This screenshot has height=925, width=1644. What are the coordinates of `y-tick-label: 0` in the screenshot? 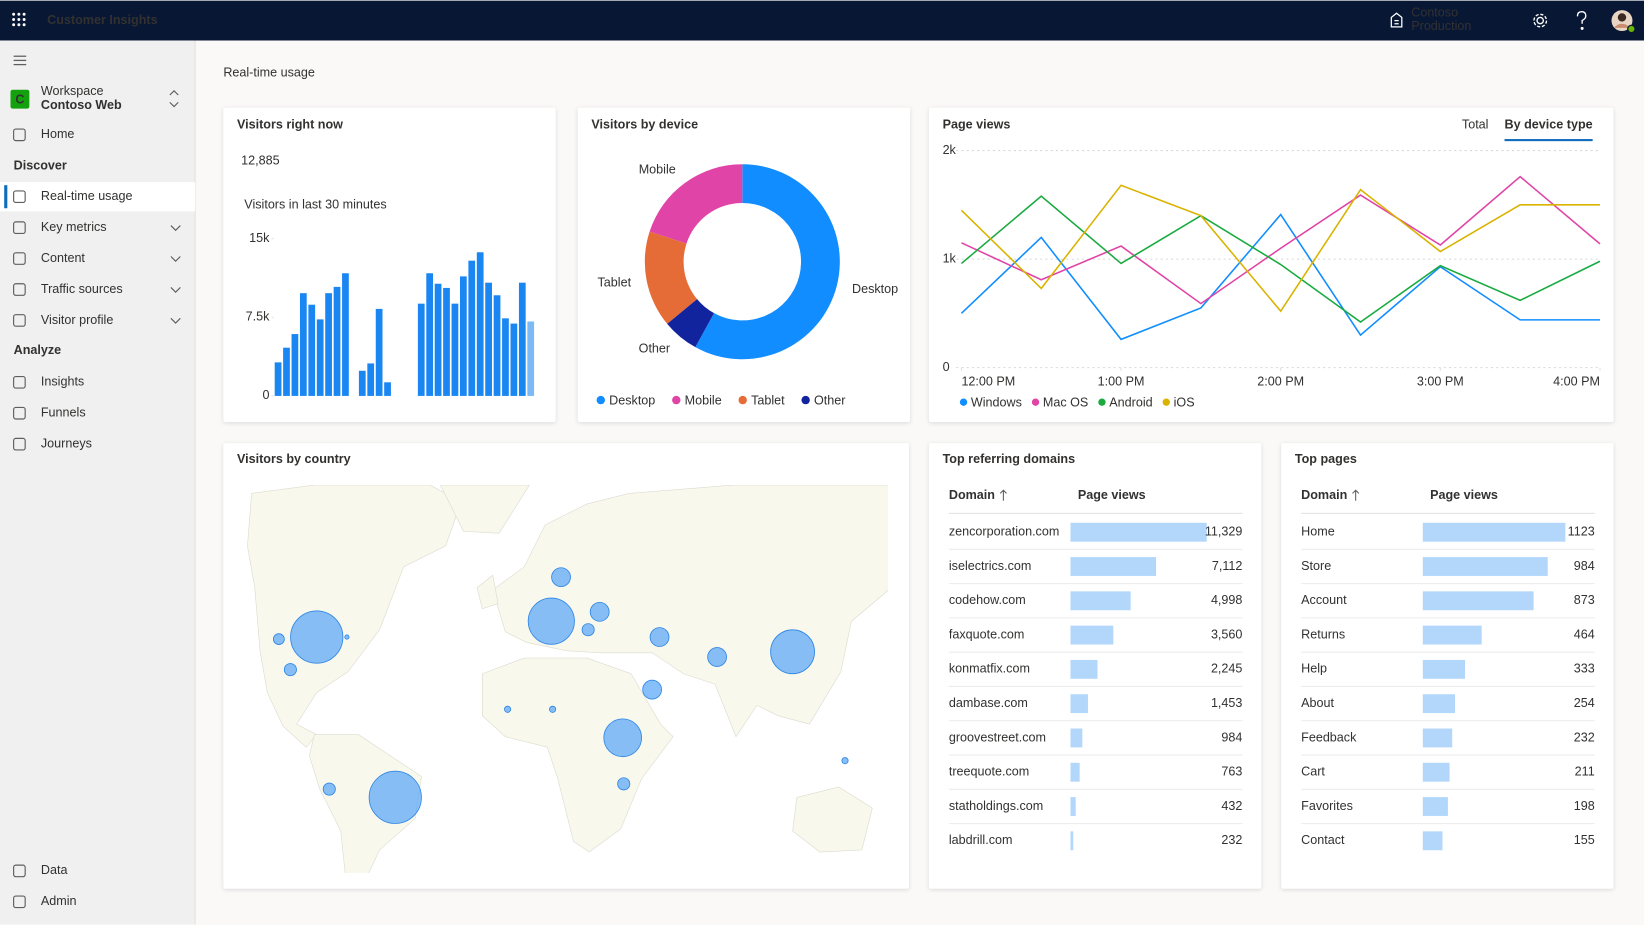 It's located at (265, 395).